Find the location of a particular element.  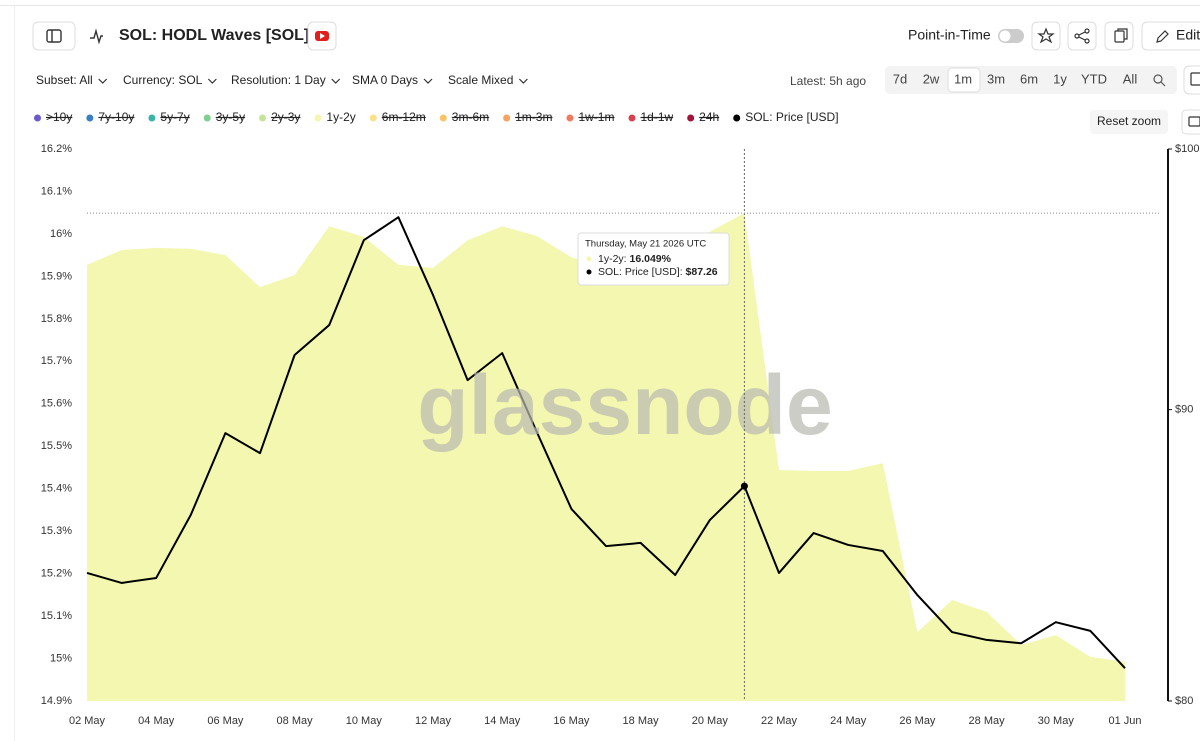

sidebar-button is located at coordinates (54, 36).